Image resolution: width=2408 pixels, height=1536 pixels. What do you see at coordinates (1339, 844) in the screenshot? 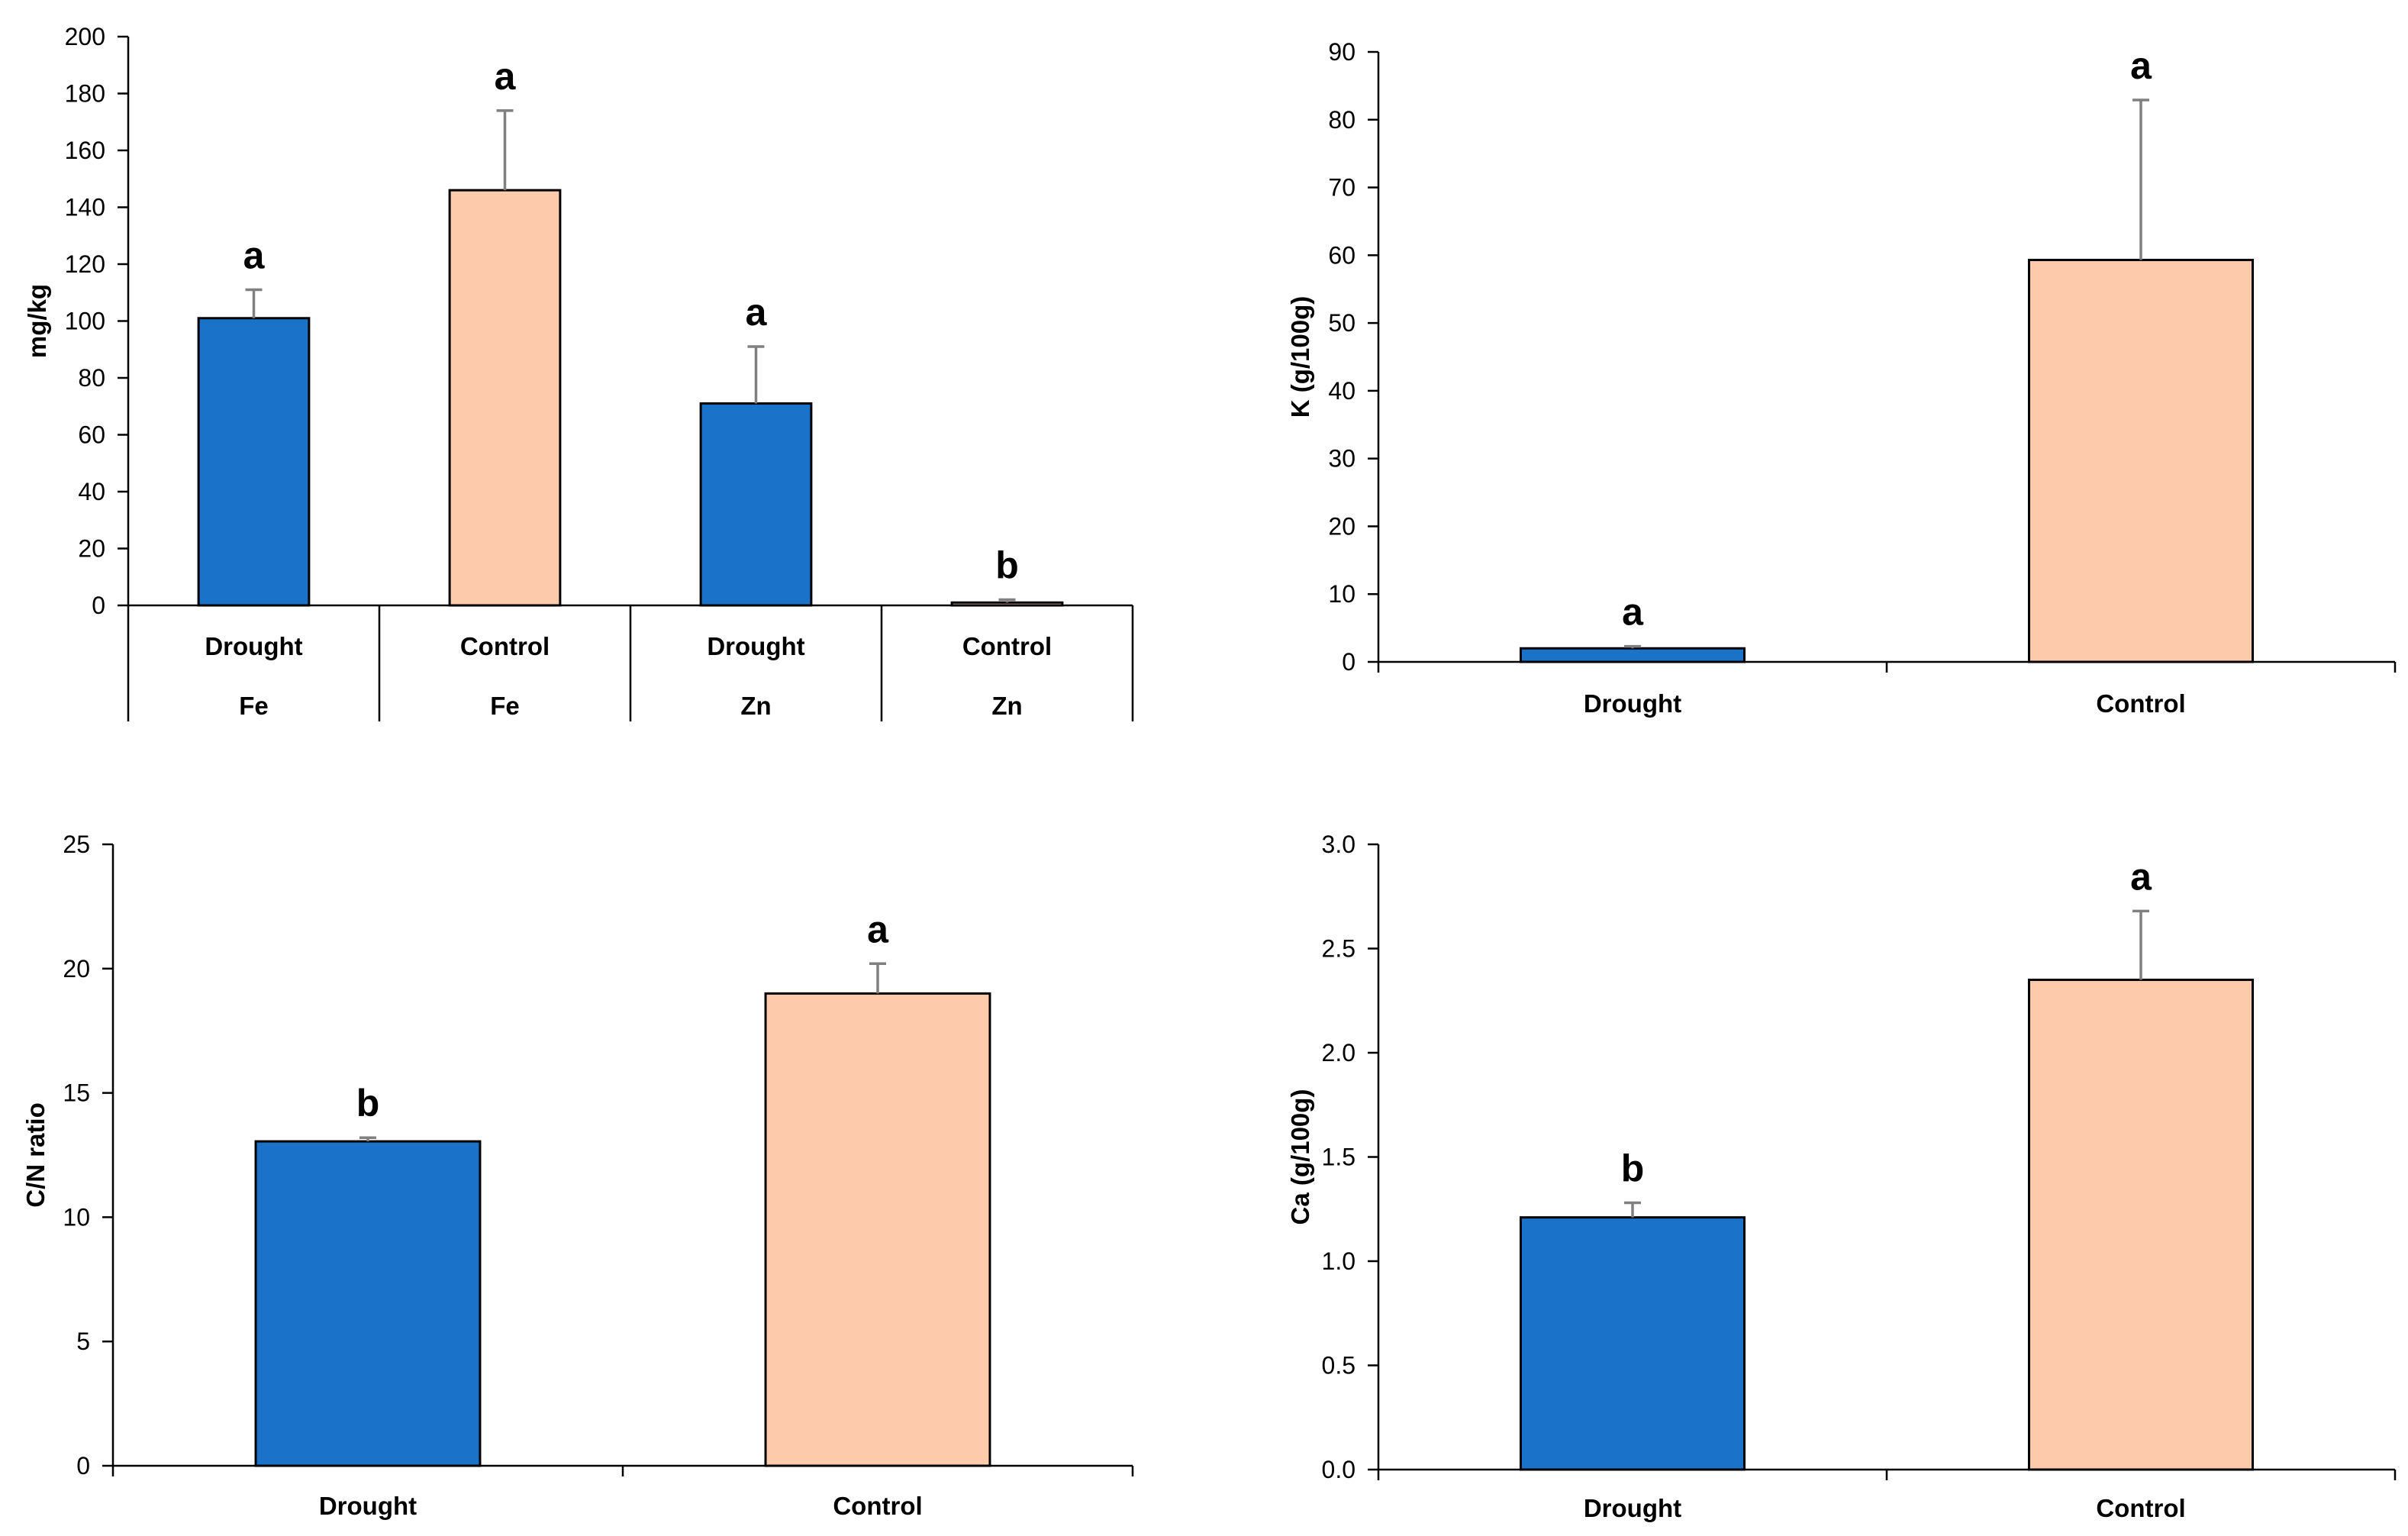
I see `y-tick-label: 3.0` at bounding box center [1339, 844].